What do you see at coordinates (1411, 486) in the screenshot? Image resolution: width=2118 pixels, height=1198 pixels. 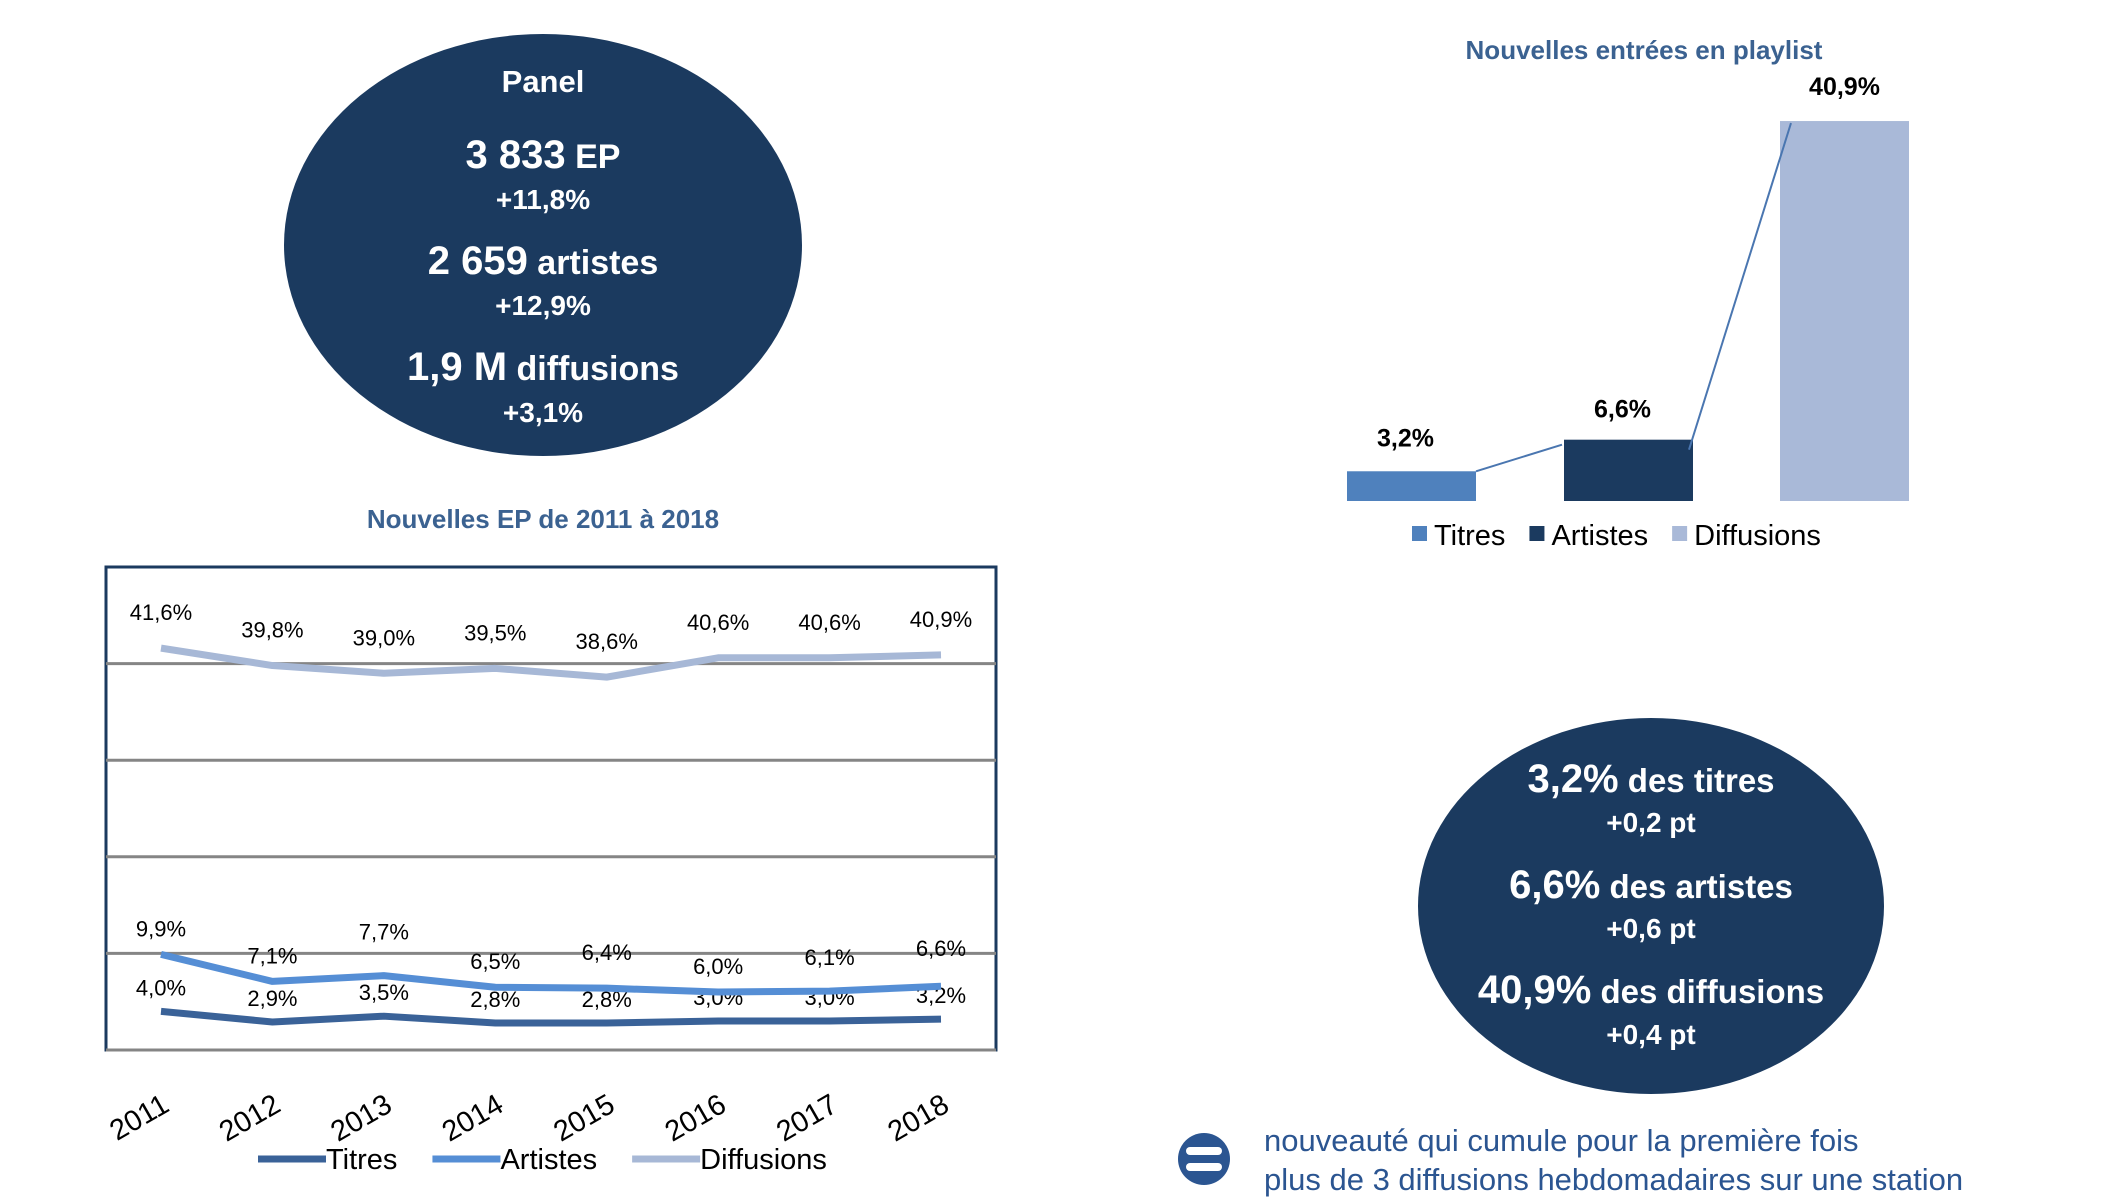 I see `bar-titres` at bounding box center [1411, 486].